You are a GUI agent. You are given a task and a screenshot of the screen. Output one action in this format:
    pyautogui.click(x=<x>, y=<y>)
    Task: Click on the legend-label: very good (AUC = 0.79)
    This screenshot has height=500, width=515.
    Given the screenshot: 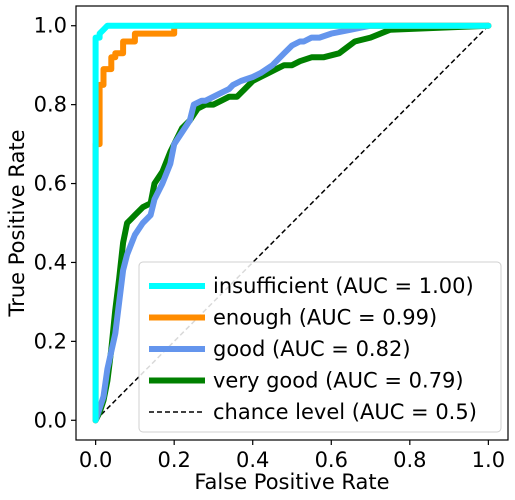 What is the action you would take?
    pyautogui.click(x=338, y=381)
    